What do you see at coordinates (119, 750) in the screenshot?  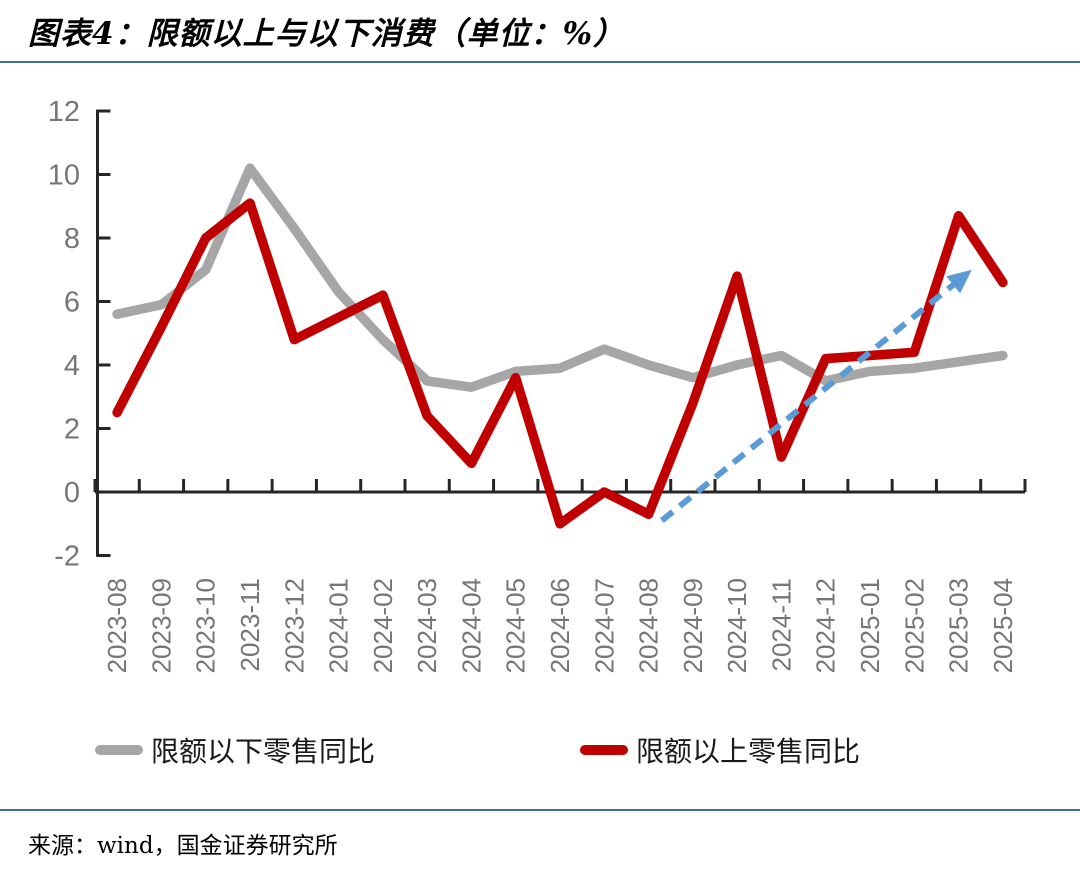 I see `gray-line-swatch` at bounding box center [119, 750].